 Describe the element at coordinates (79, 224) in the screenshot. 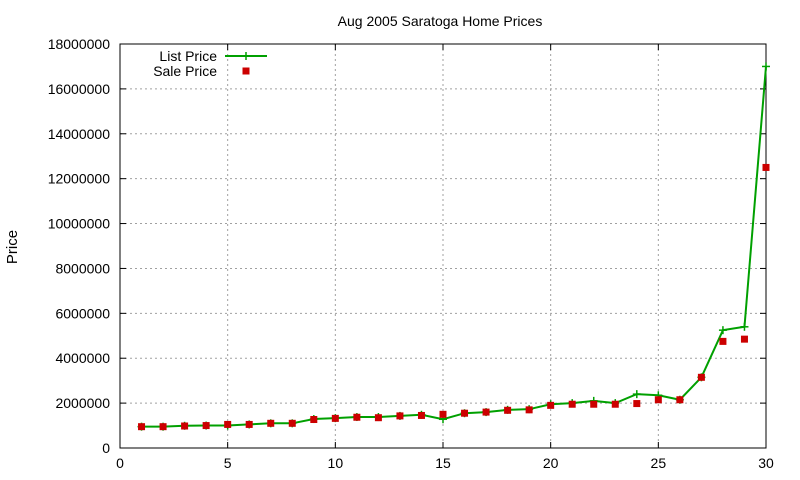

I see `y-tick-label: 10000000` at that location.